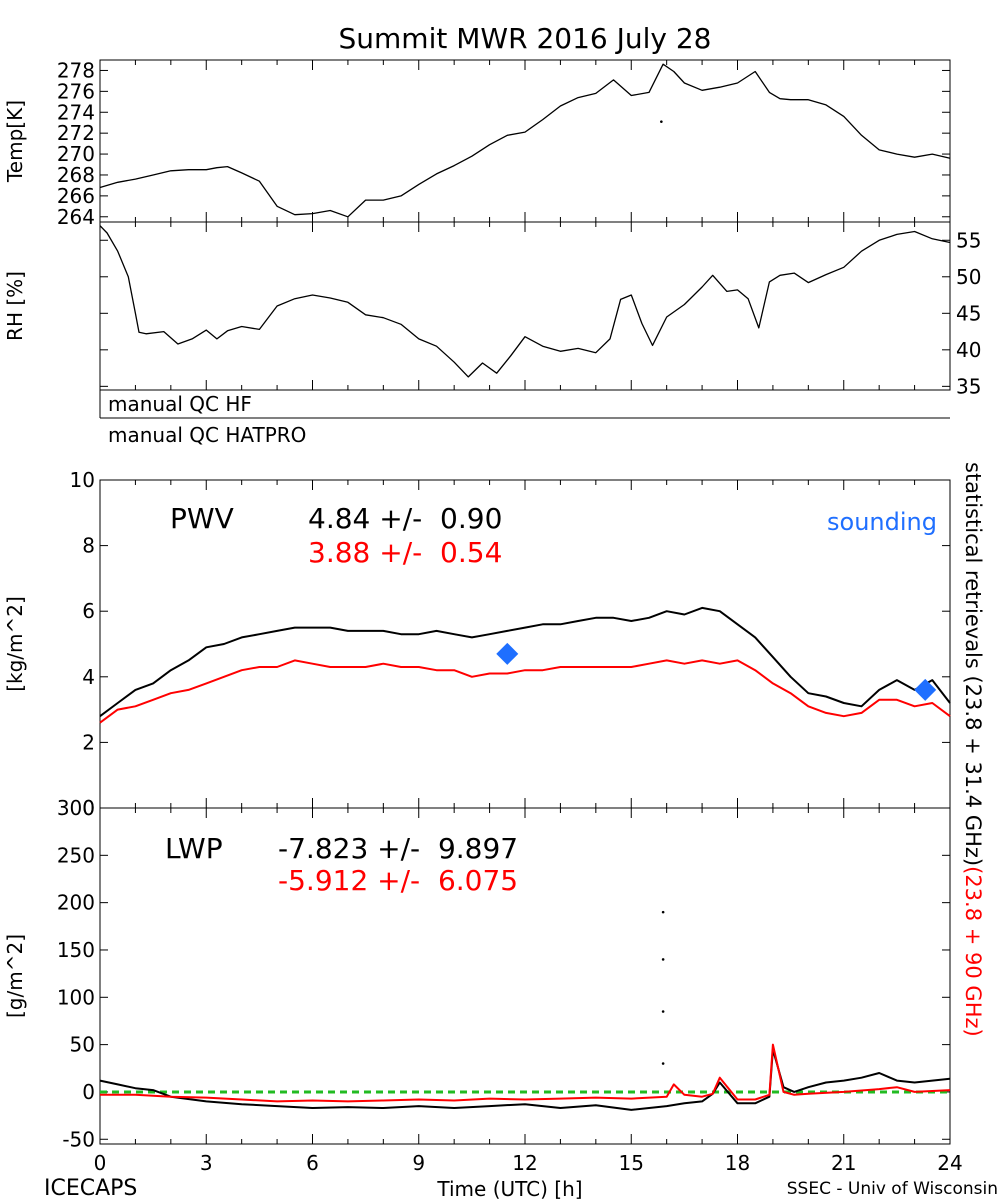 The image size is (1000, 1200). What do you see at coordinates (973, 951) in the screenshot?
I see `side-label-red: (23.8 + 90 GHz)` at bounding box center [973, 951].